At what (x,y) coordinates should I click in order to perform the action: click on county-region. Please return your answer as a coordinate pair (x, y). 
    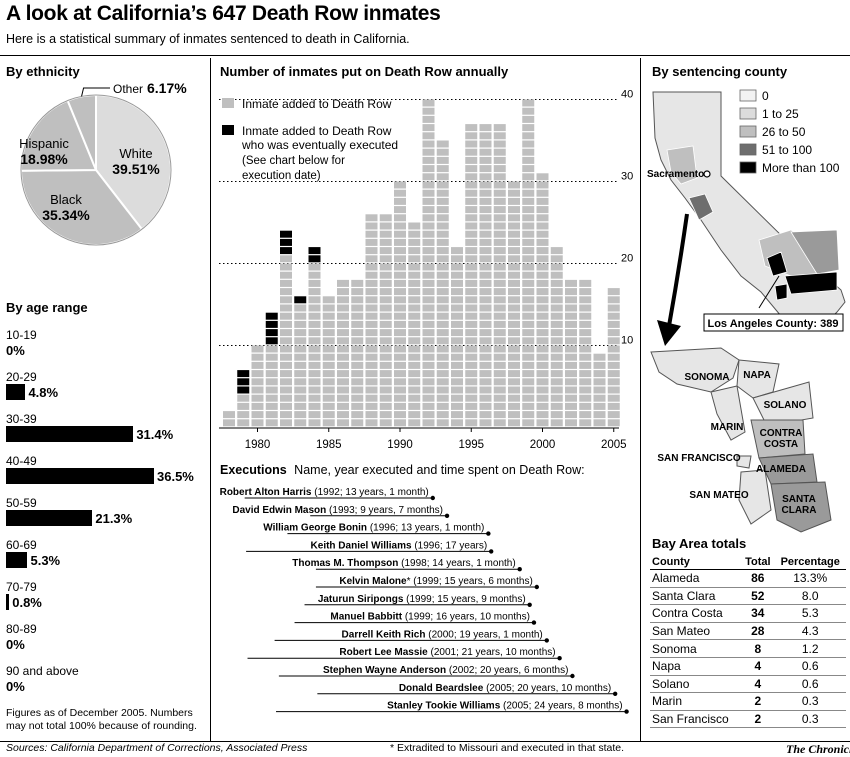
    Looking at the image, I should click on (682, 165).